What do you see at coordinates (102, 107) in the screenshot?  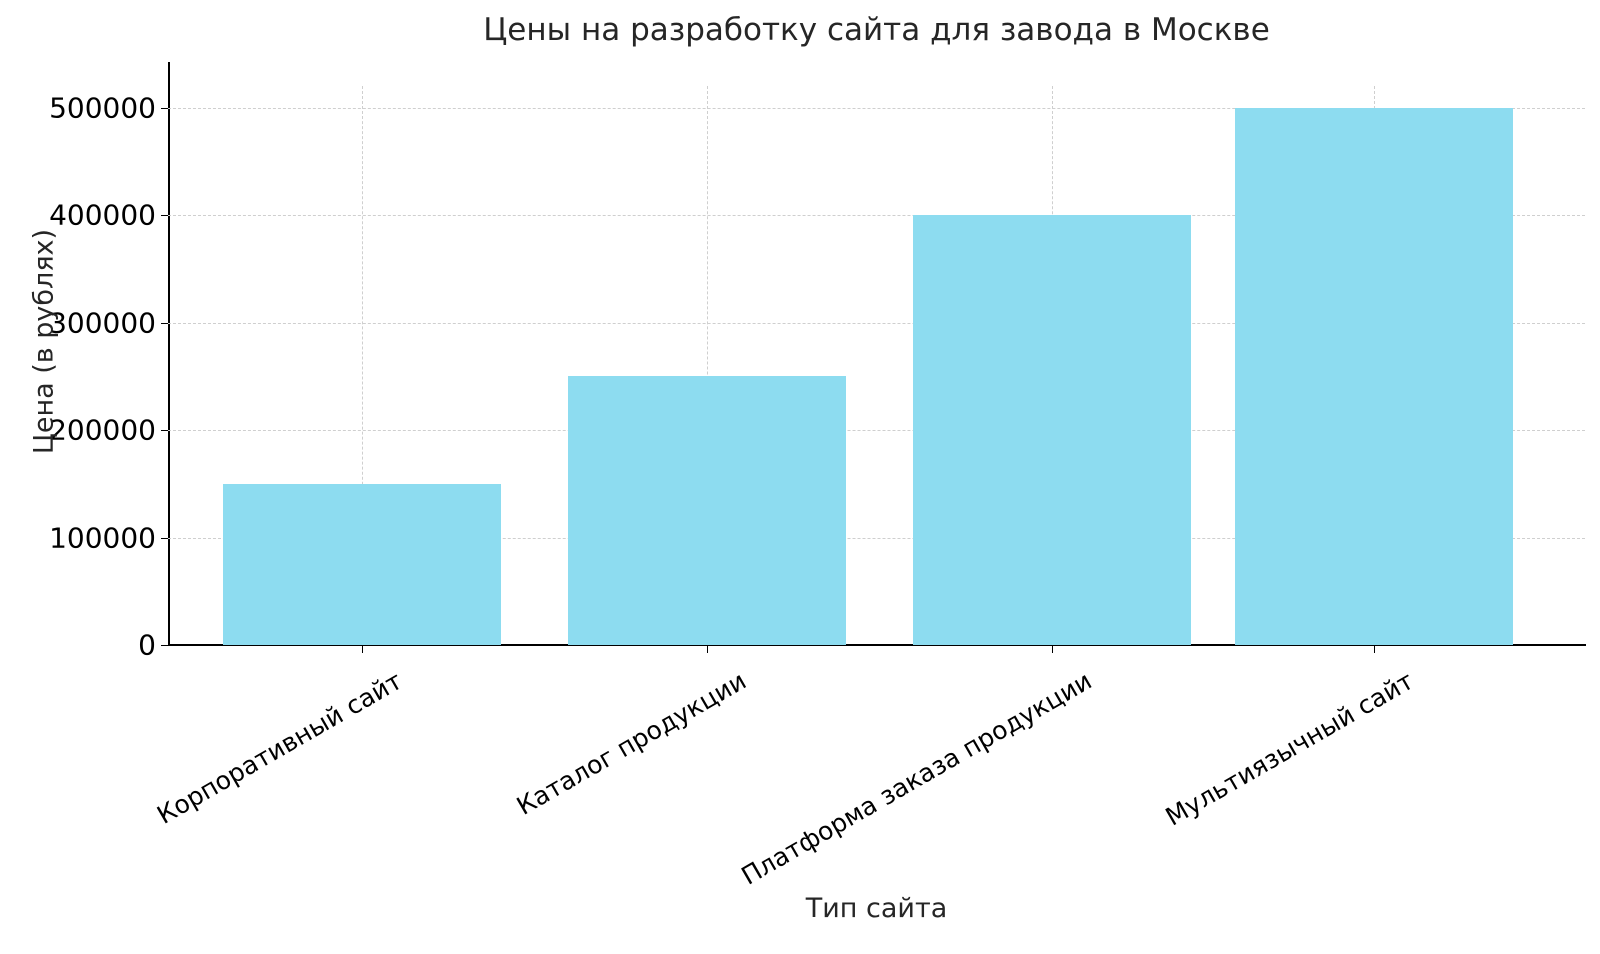 I see `y-tick-label: 500000` at bounding box center [102, 107].